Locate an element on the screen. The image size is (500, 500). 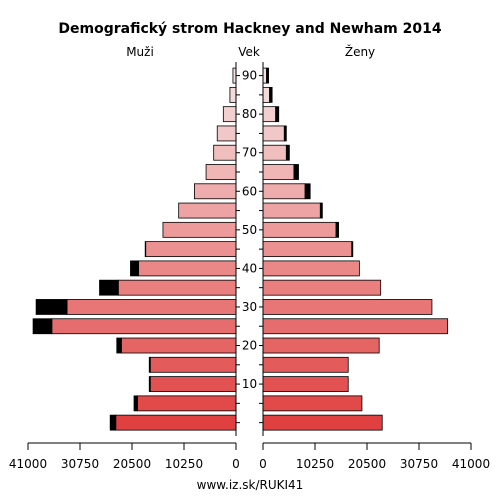
female-bar-90+ is located at coordinates (264, 75).